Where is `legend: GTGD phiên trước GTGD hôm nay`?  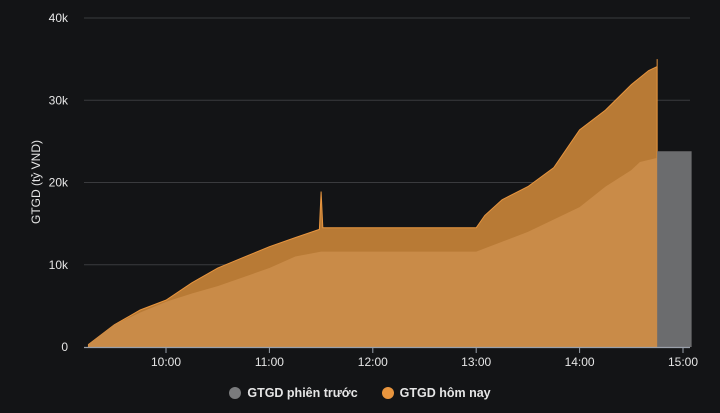 legend: GTGD phiên trước GTGD hôm nay is located at coordinates (360, 393).